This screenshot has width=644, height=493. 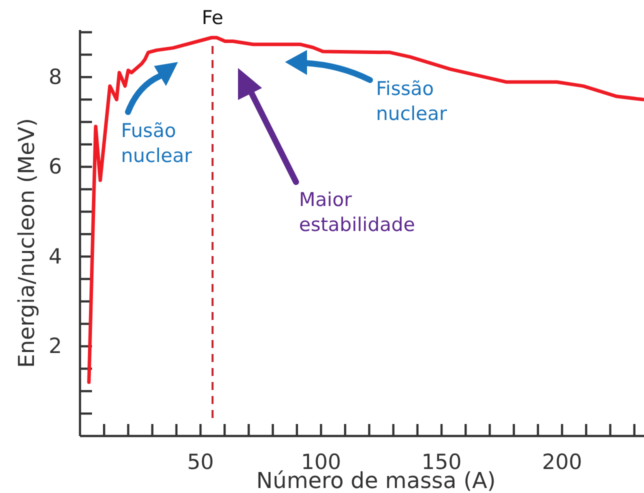 What do you see at coordinates (562, 462) in the screenshot?
I see `x-tick-label: 200` at bounding box center [562, 462].